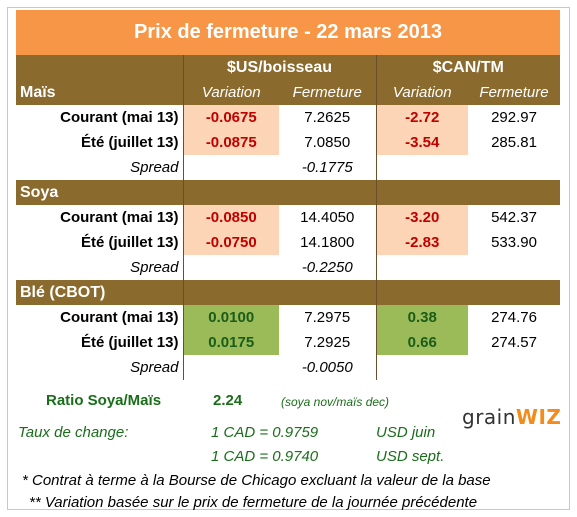  Describe the element at coordinates (231, 117) in the screenshot. I see `usd-variation: -0.0675` at that location.